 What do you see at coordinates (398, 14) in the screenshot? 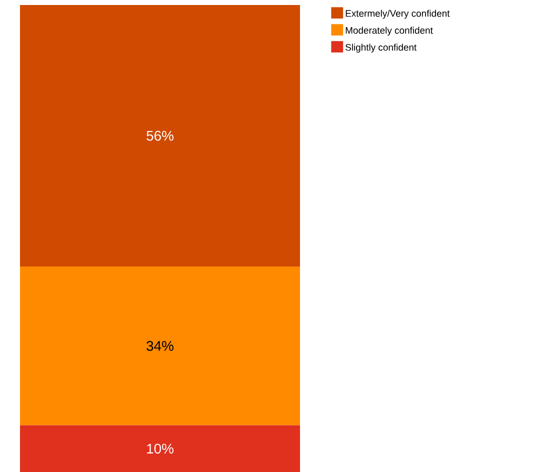
I see `legend-label: Extermely/Very confident` at bounding box center [398, 14].